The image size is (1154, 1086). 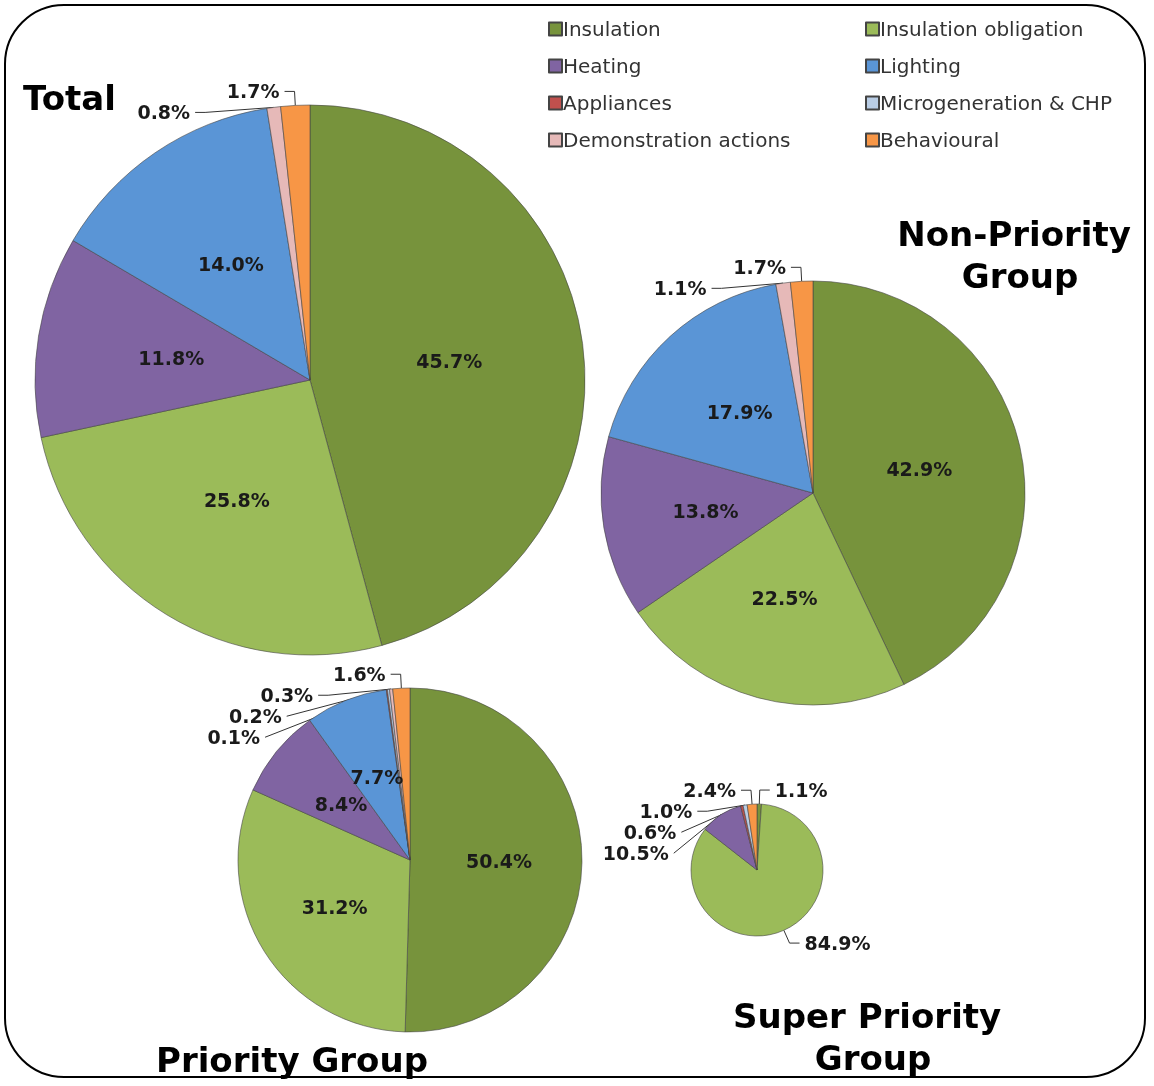 I want to click on data-label: 8.4%, so click(x=341, y=803).